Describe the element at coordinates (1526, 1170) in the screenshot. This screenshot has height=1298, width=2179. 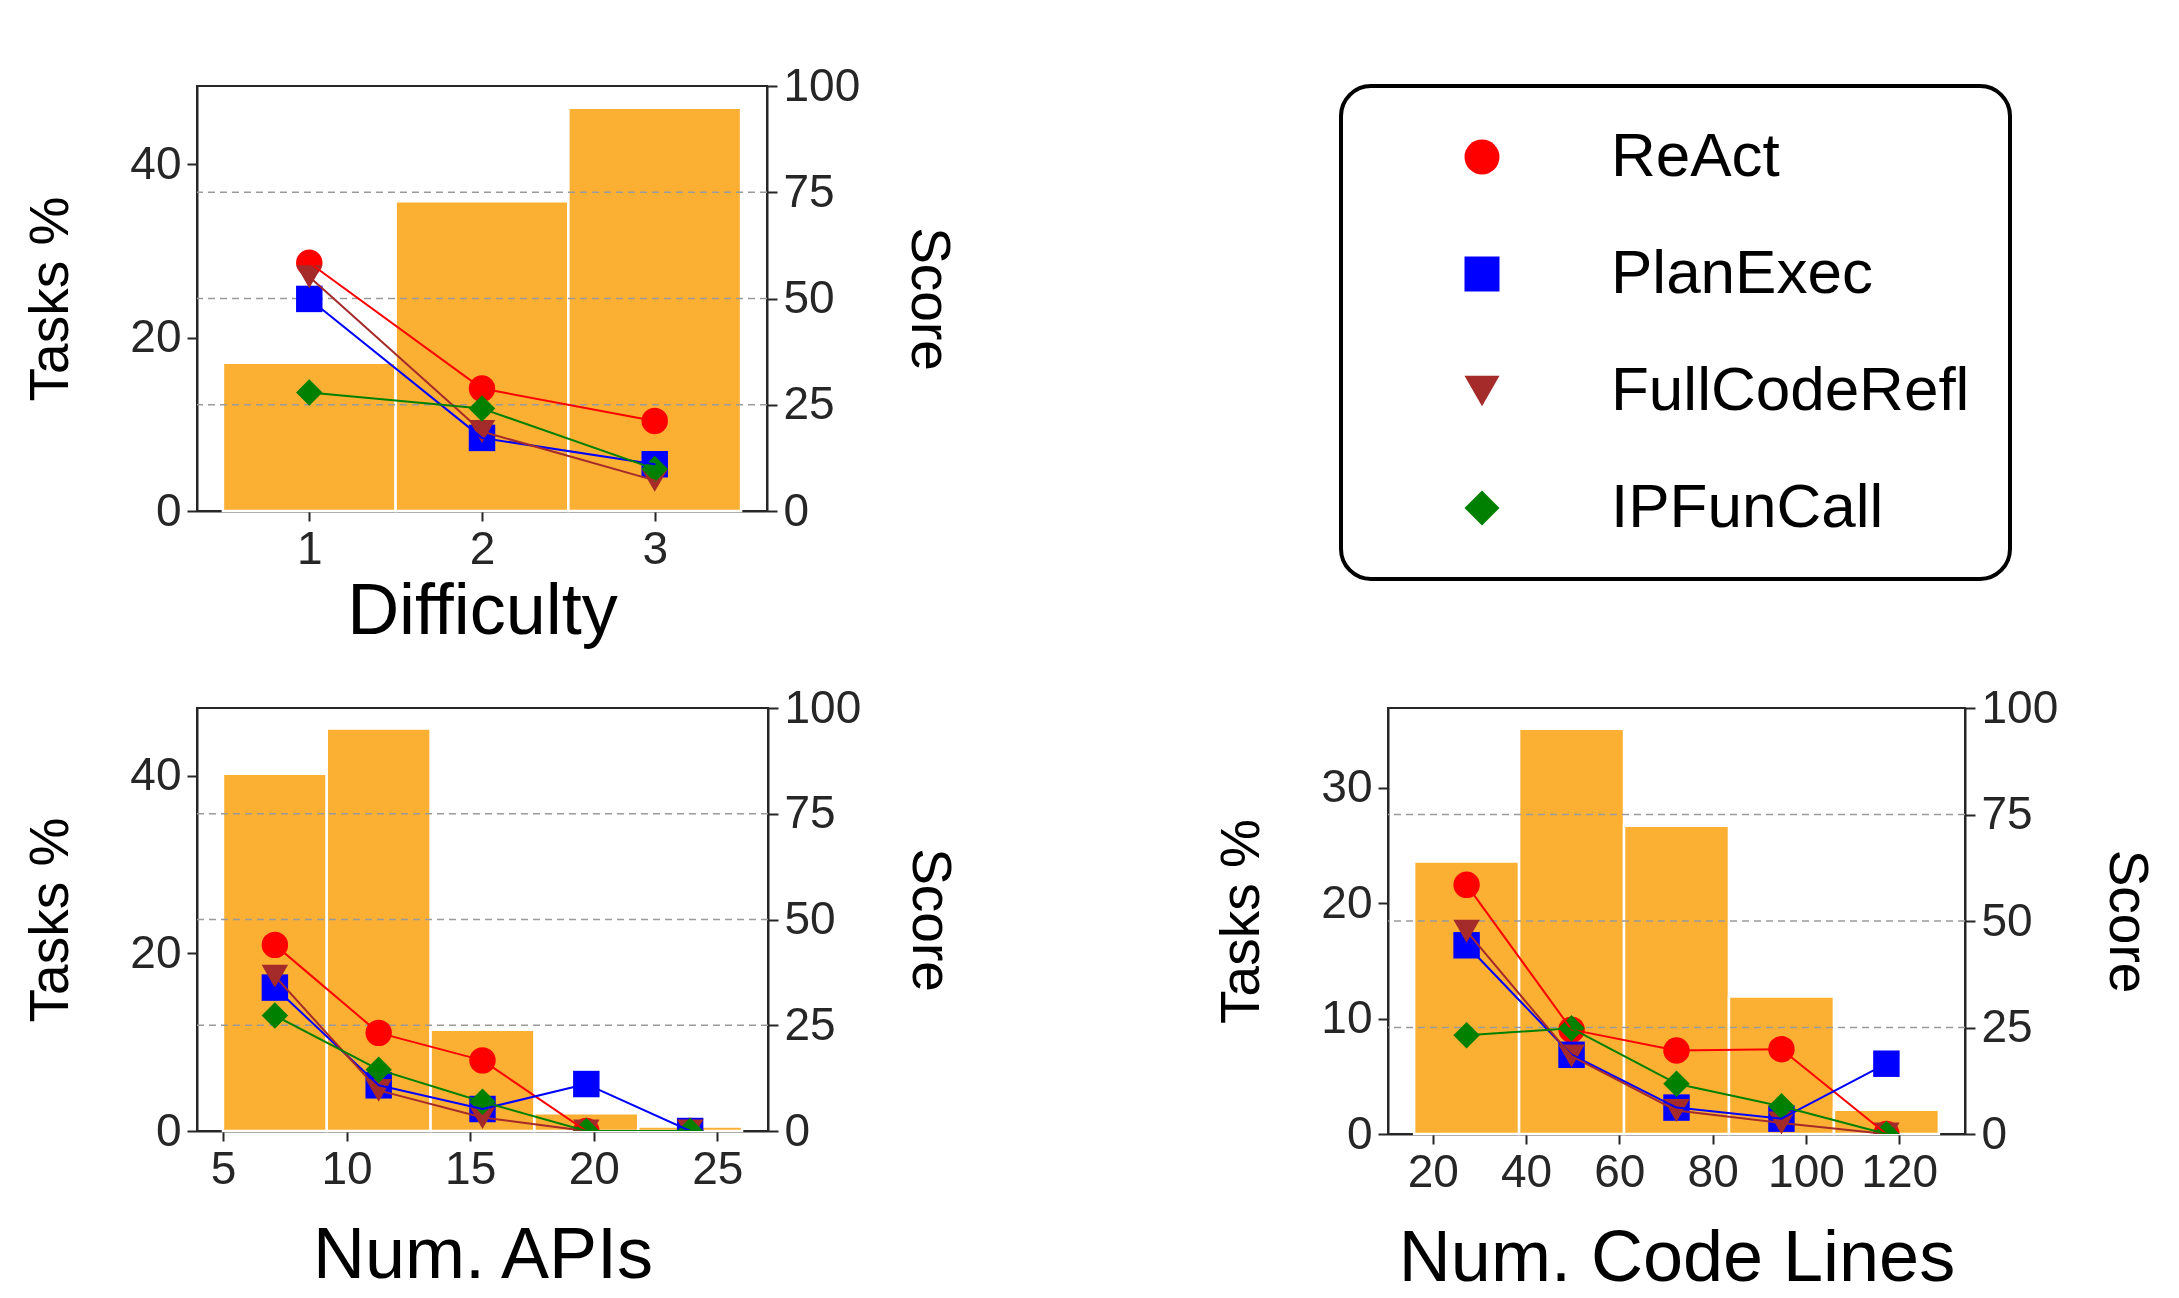
I see `x-tick-label: 40` at that location.